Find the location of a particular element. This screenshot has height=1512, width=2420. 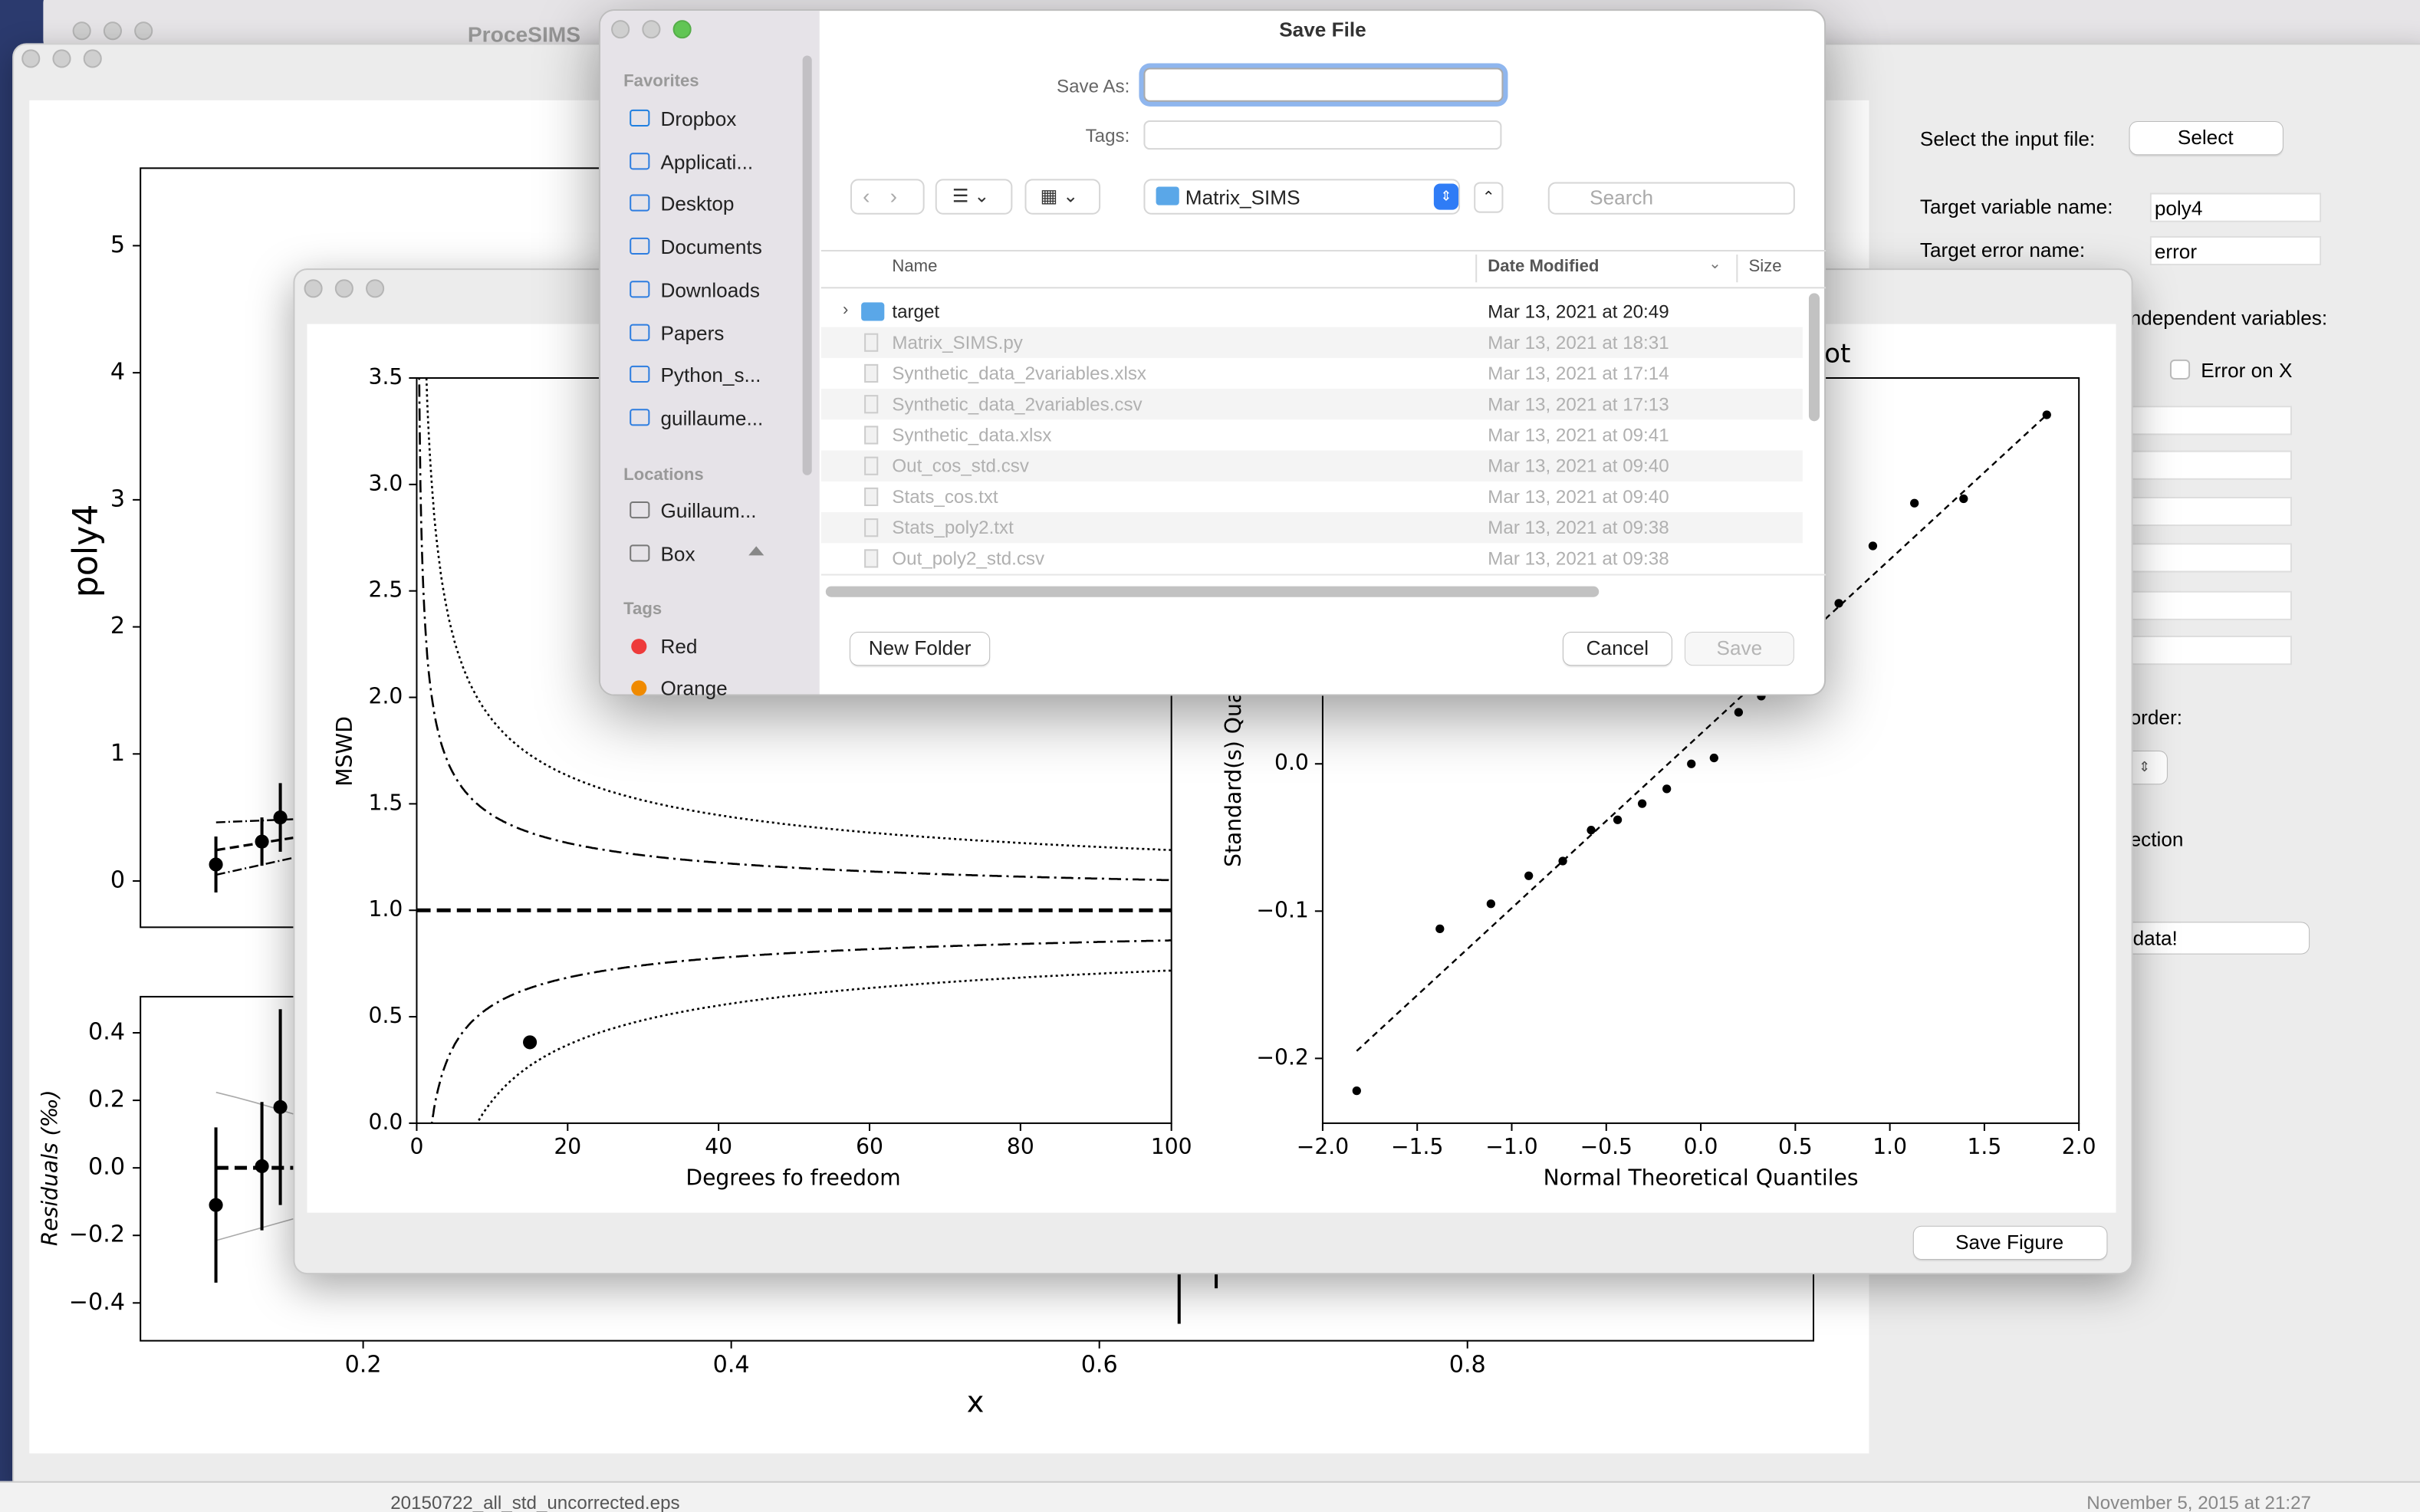

file-name: Synthetic_data.xlsx is located at coordinates (972, 435).